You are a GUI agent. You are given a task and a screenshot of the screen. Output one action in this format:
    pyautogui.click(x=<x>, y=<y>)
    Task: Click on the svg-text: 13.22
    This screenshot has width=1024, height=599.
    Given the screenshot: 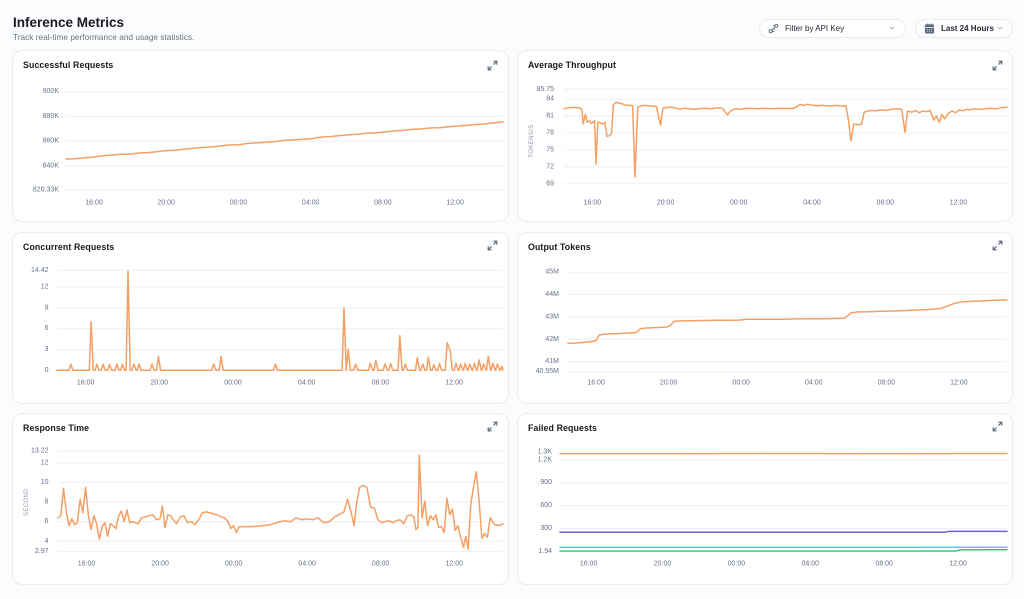 What is the action you would take?
    pyautogui.click(x=40, y=450)
    